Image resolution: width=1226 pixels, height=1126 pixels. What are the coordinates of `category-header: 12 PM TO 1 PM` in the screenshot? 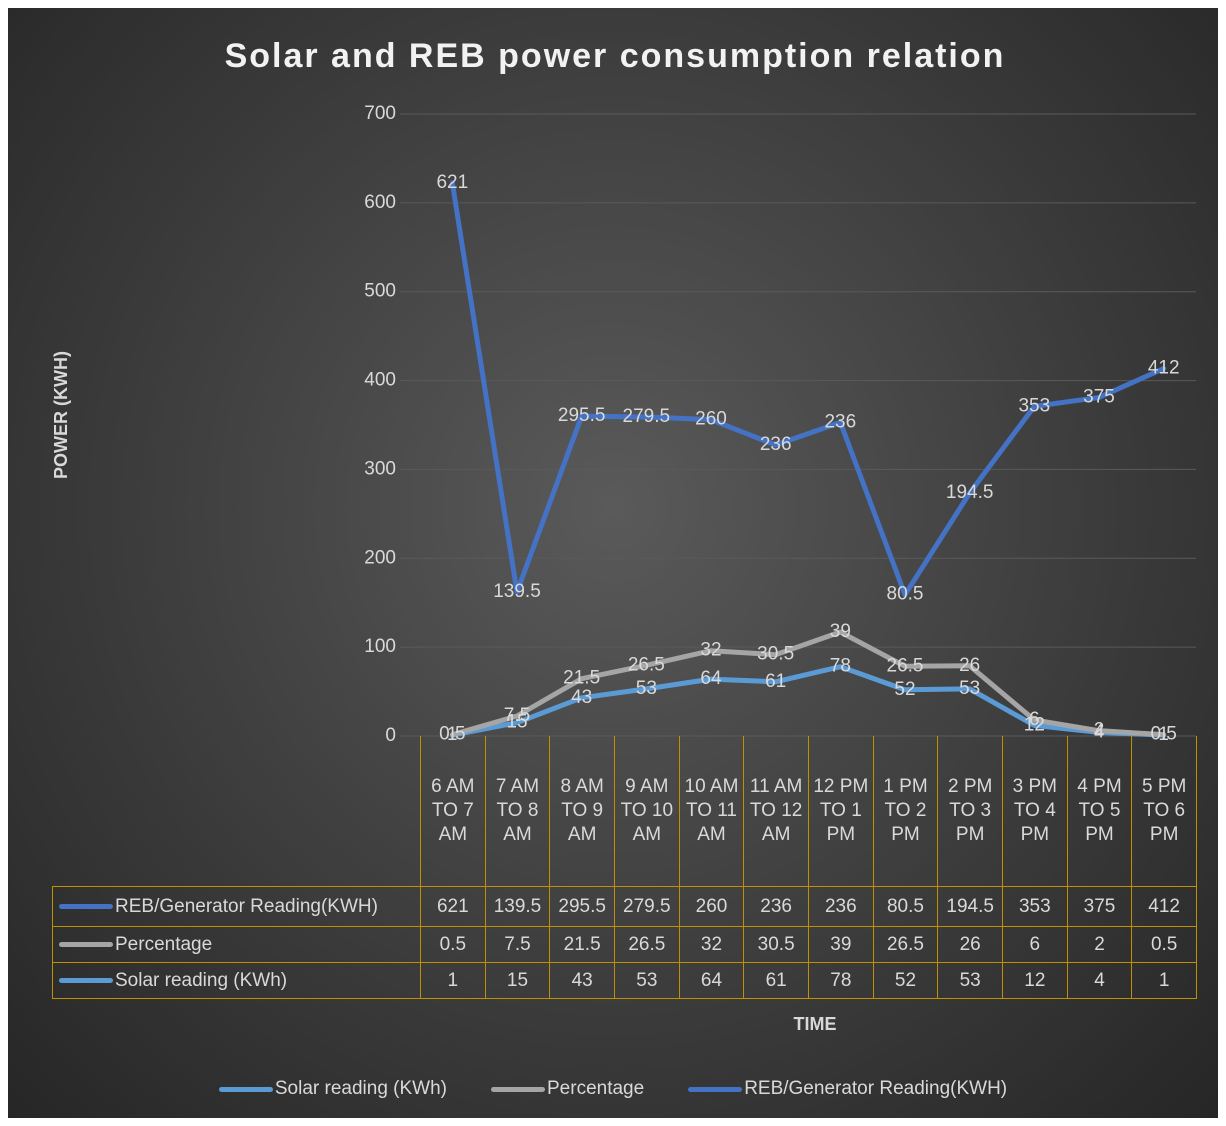 It's located at (841, 811).